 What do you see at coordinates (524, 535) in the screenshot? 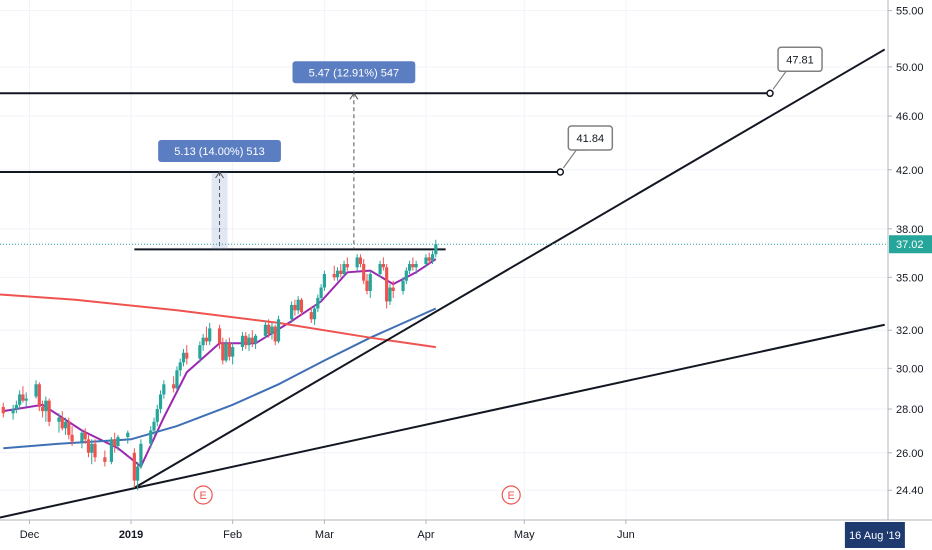
I see `time-tick-label-5: May` at bounding box center [524, 535].